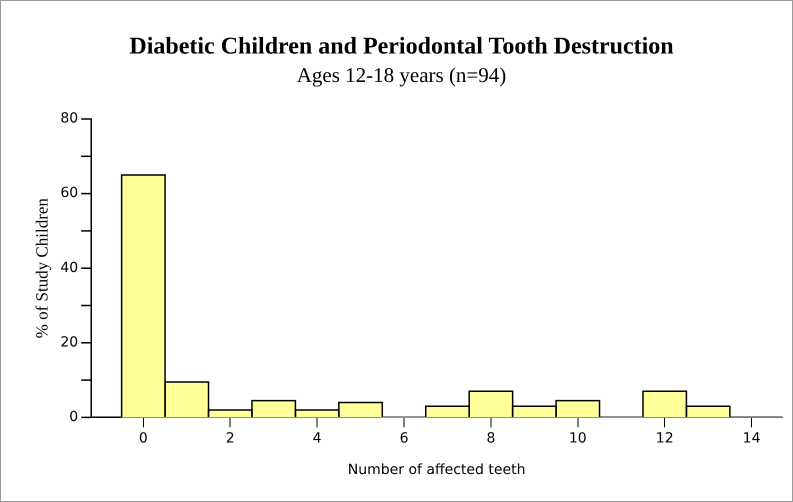  I want to click on x-tick-label: 0, so click(143, 438).